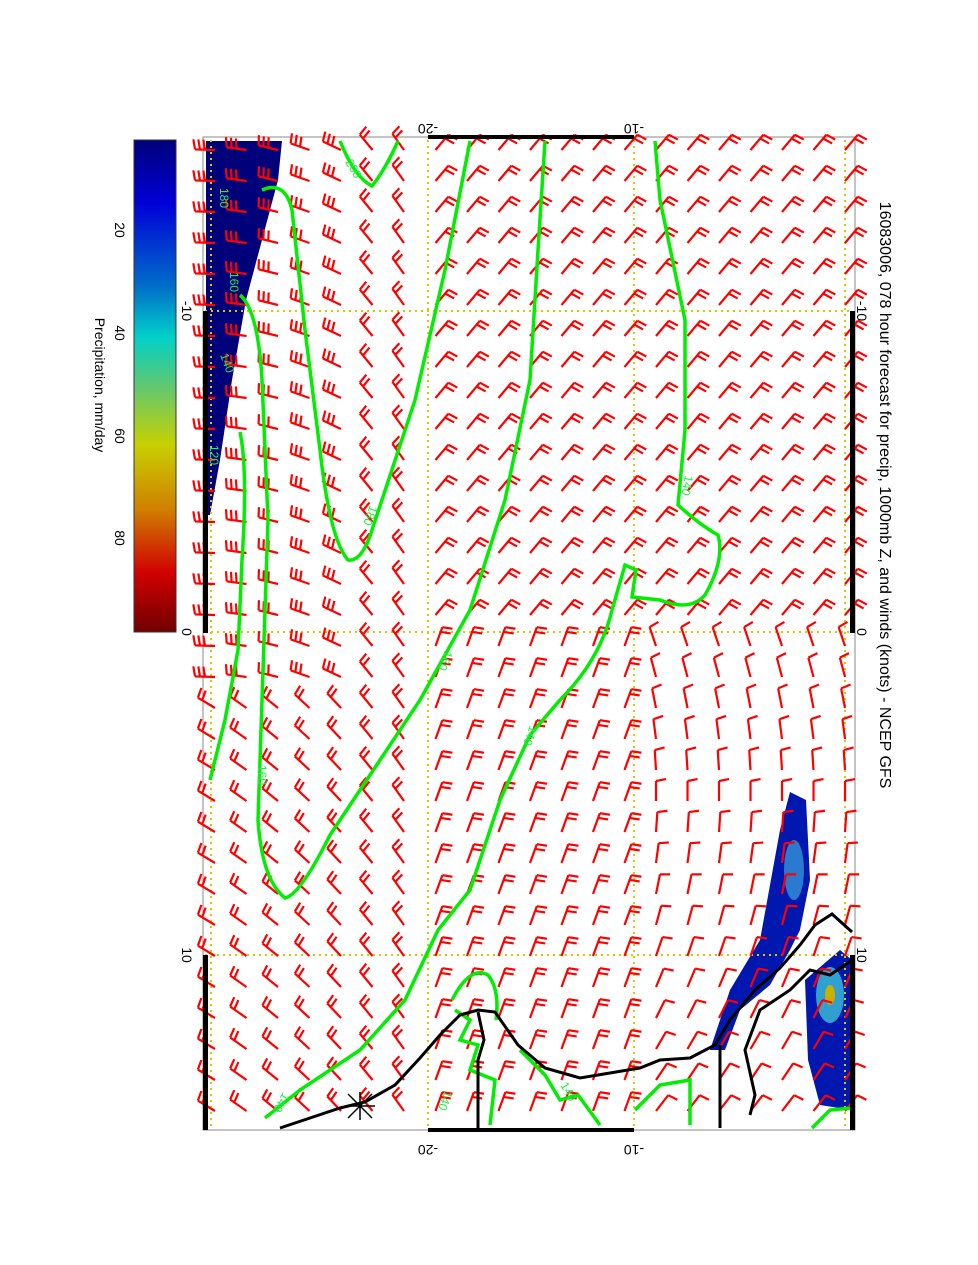  I want to click on colorbar-tick-labels: 20 40 60 80, so click(120, 384).